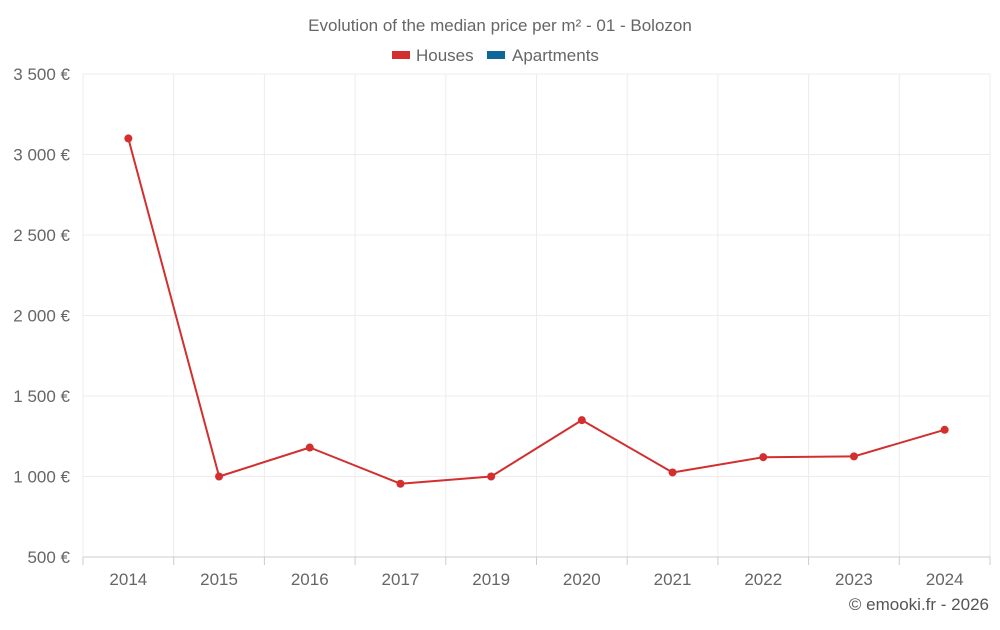 Image resolution: width=1000 pixels, height=630 pixels. What do you see at coordinates (128, 579) in the screenshot?
I see `x-tick-label: 2014` at bounding box center [128, 579].